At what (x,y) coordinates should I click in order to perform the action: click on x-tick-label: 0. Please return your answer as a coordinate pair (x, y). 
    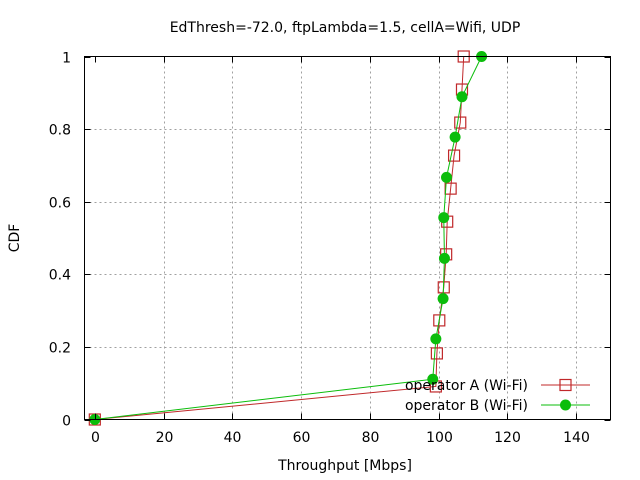
    Looking at the image, I should click on (95, 438).